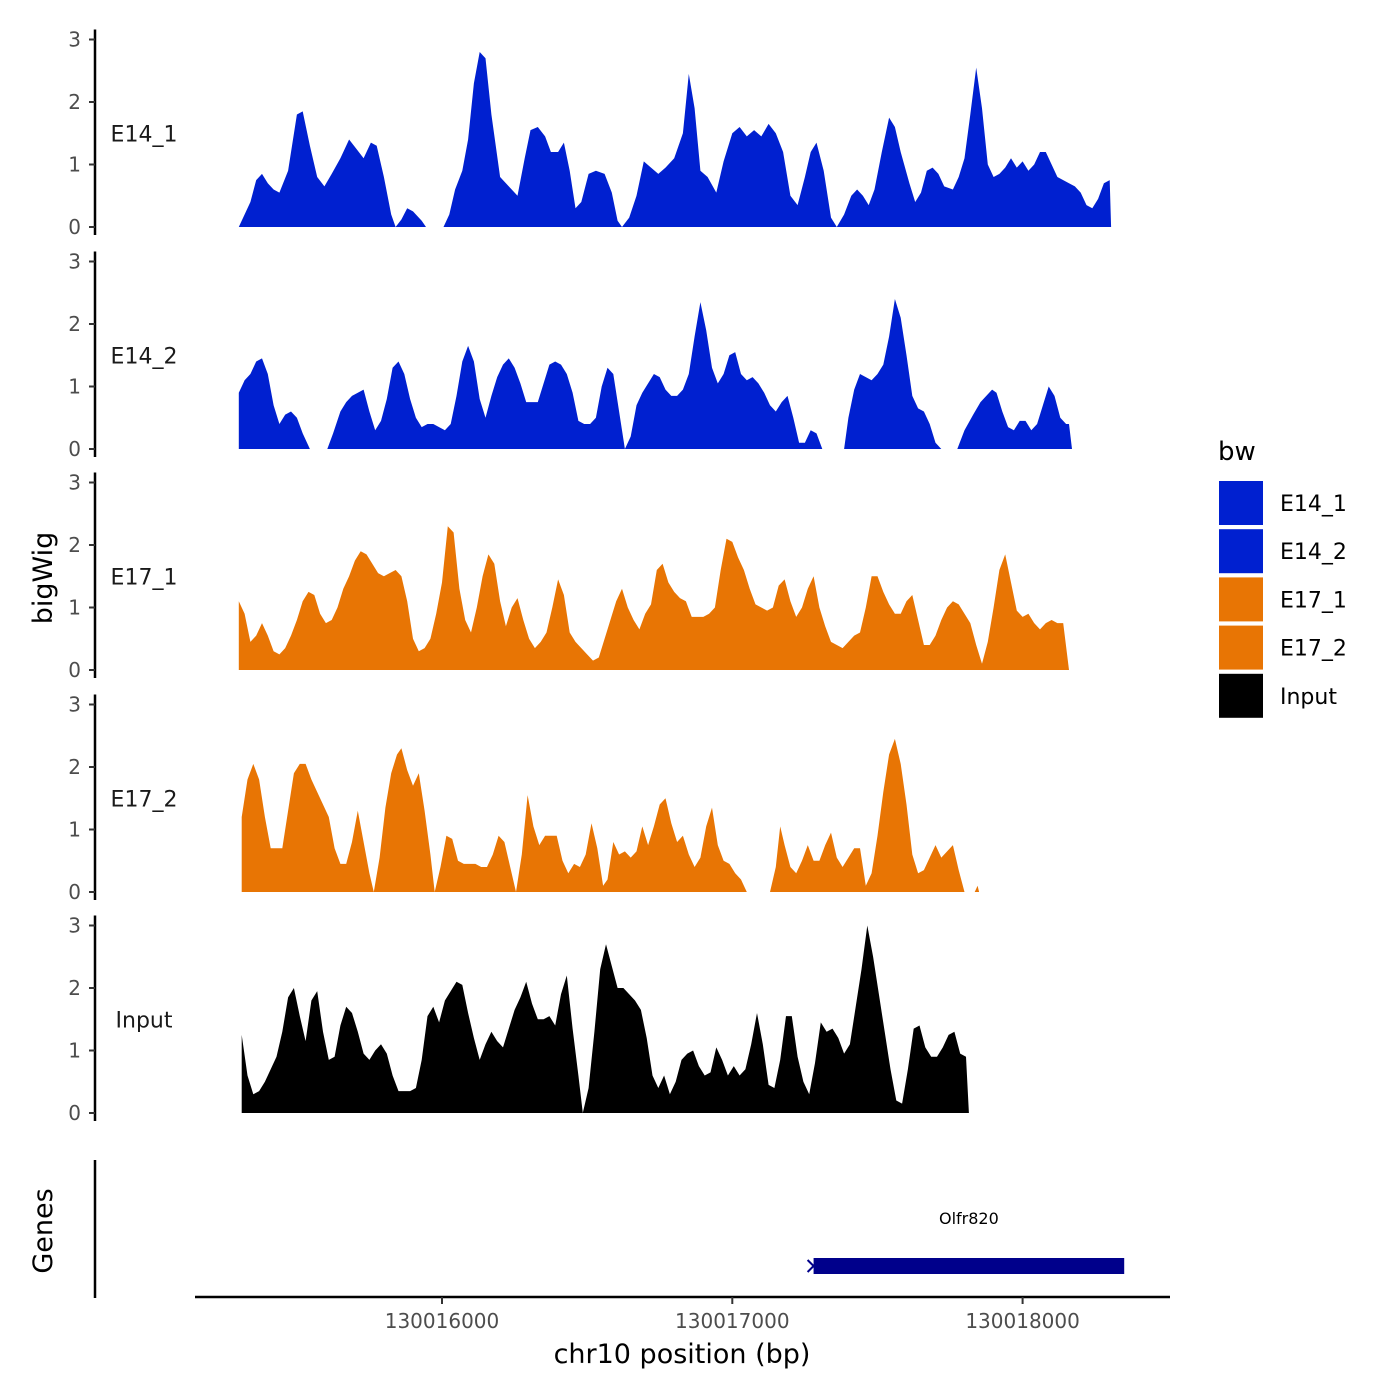  Describe the element at coordinates (813, 1266) in the screenshot. I see `gene-start-mark` at that location.